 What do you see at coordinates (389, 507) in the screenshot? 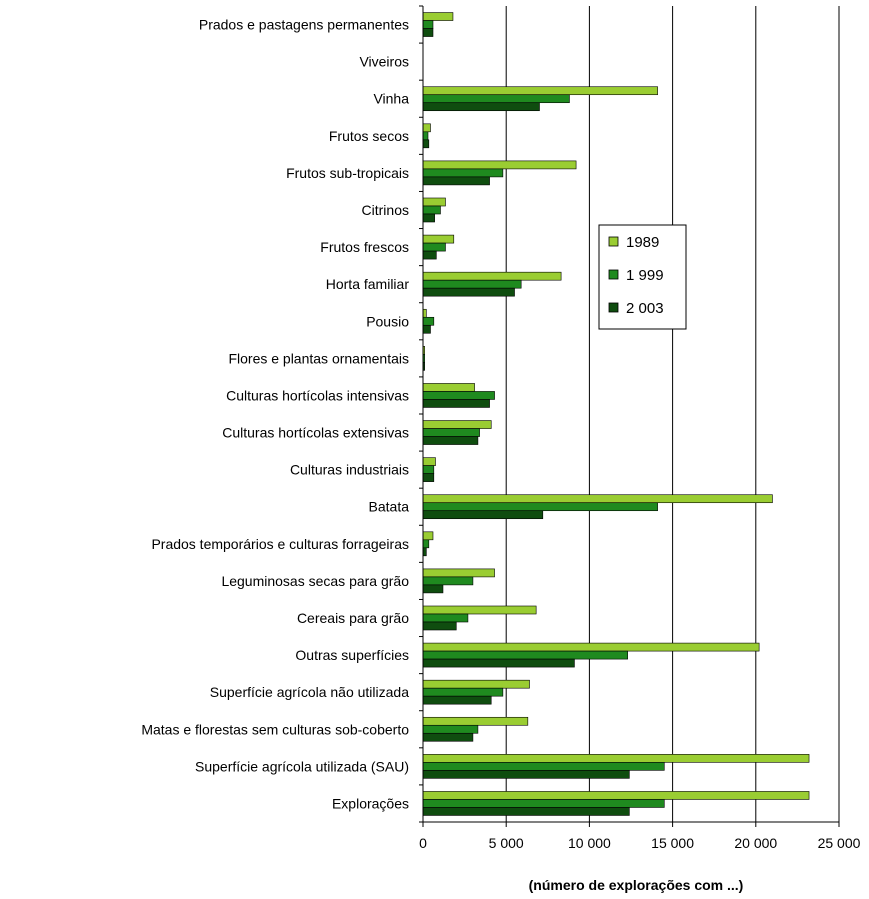
I see `category-label: Batata` at bounding box center [389, 507].